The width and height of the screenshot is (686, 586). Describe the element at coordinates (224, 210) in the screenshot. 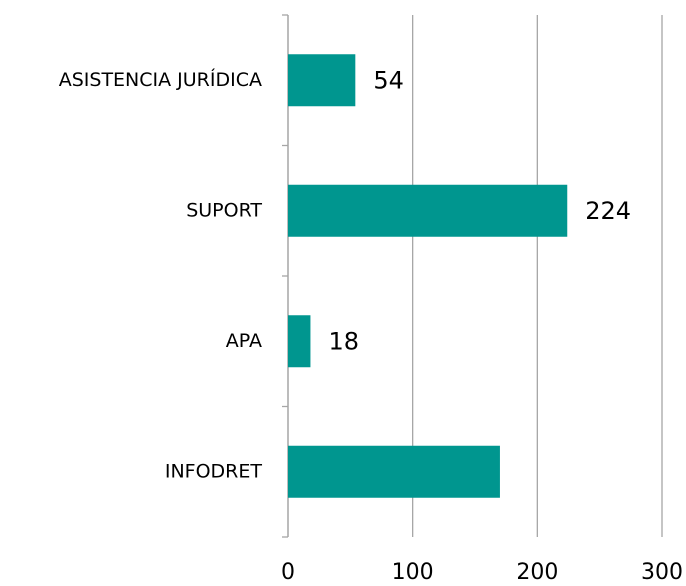

I see `y-tick-label: SUPORT` at that location.